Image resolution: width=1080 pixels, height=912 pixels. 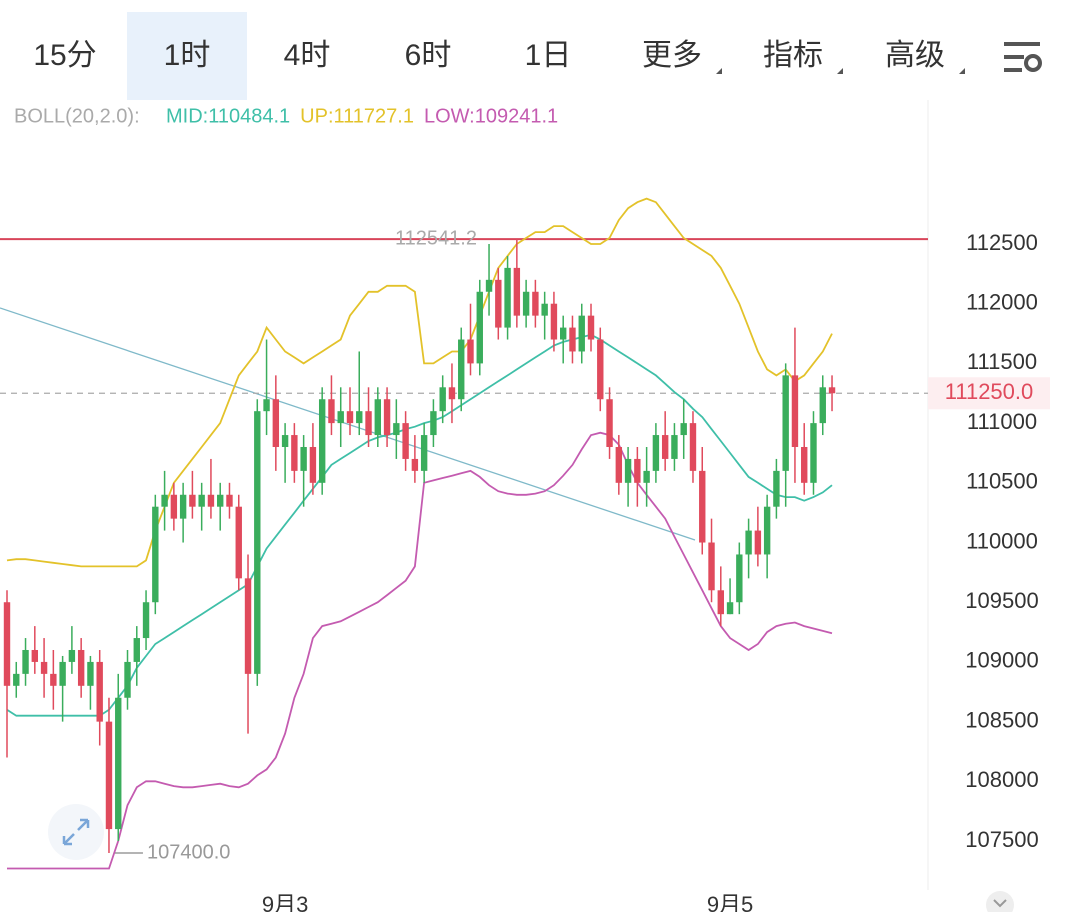 I want to click on x-tick-label: 9月5, so click(x=730, y=902).